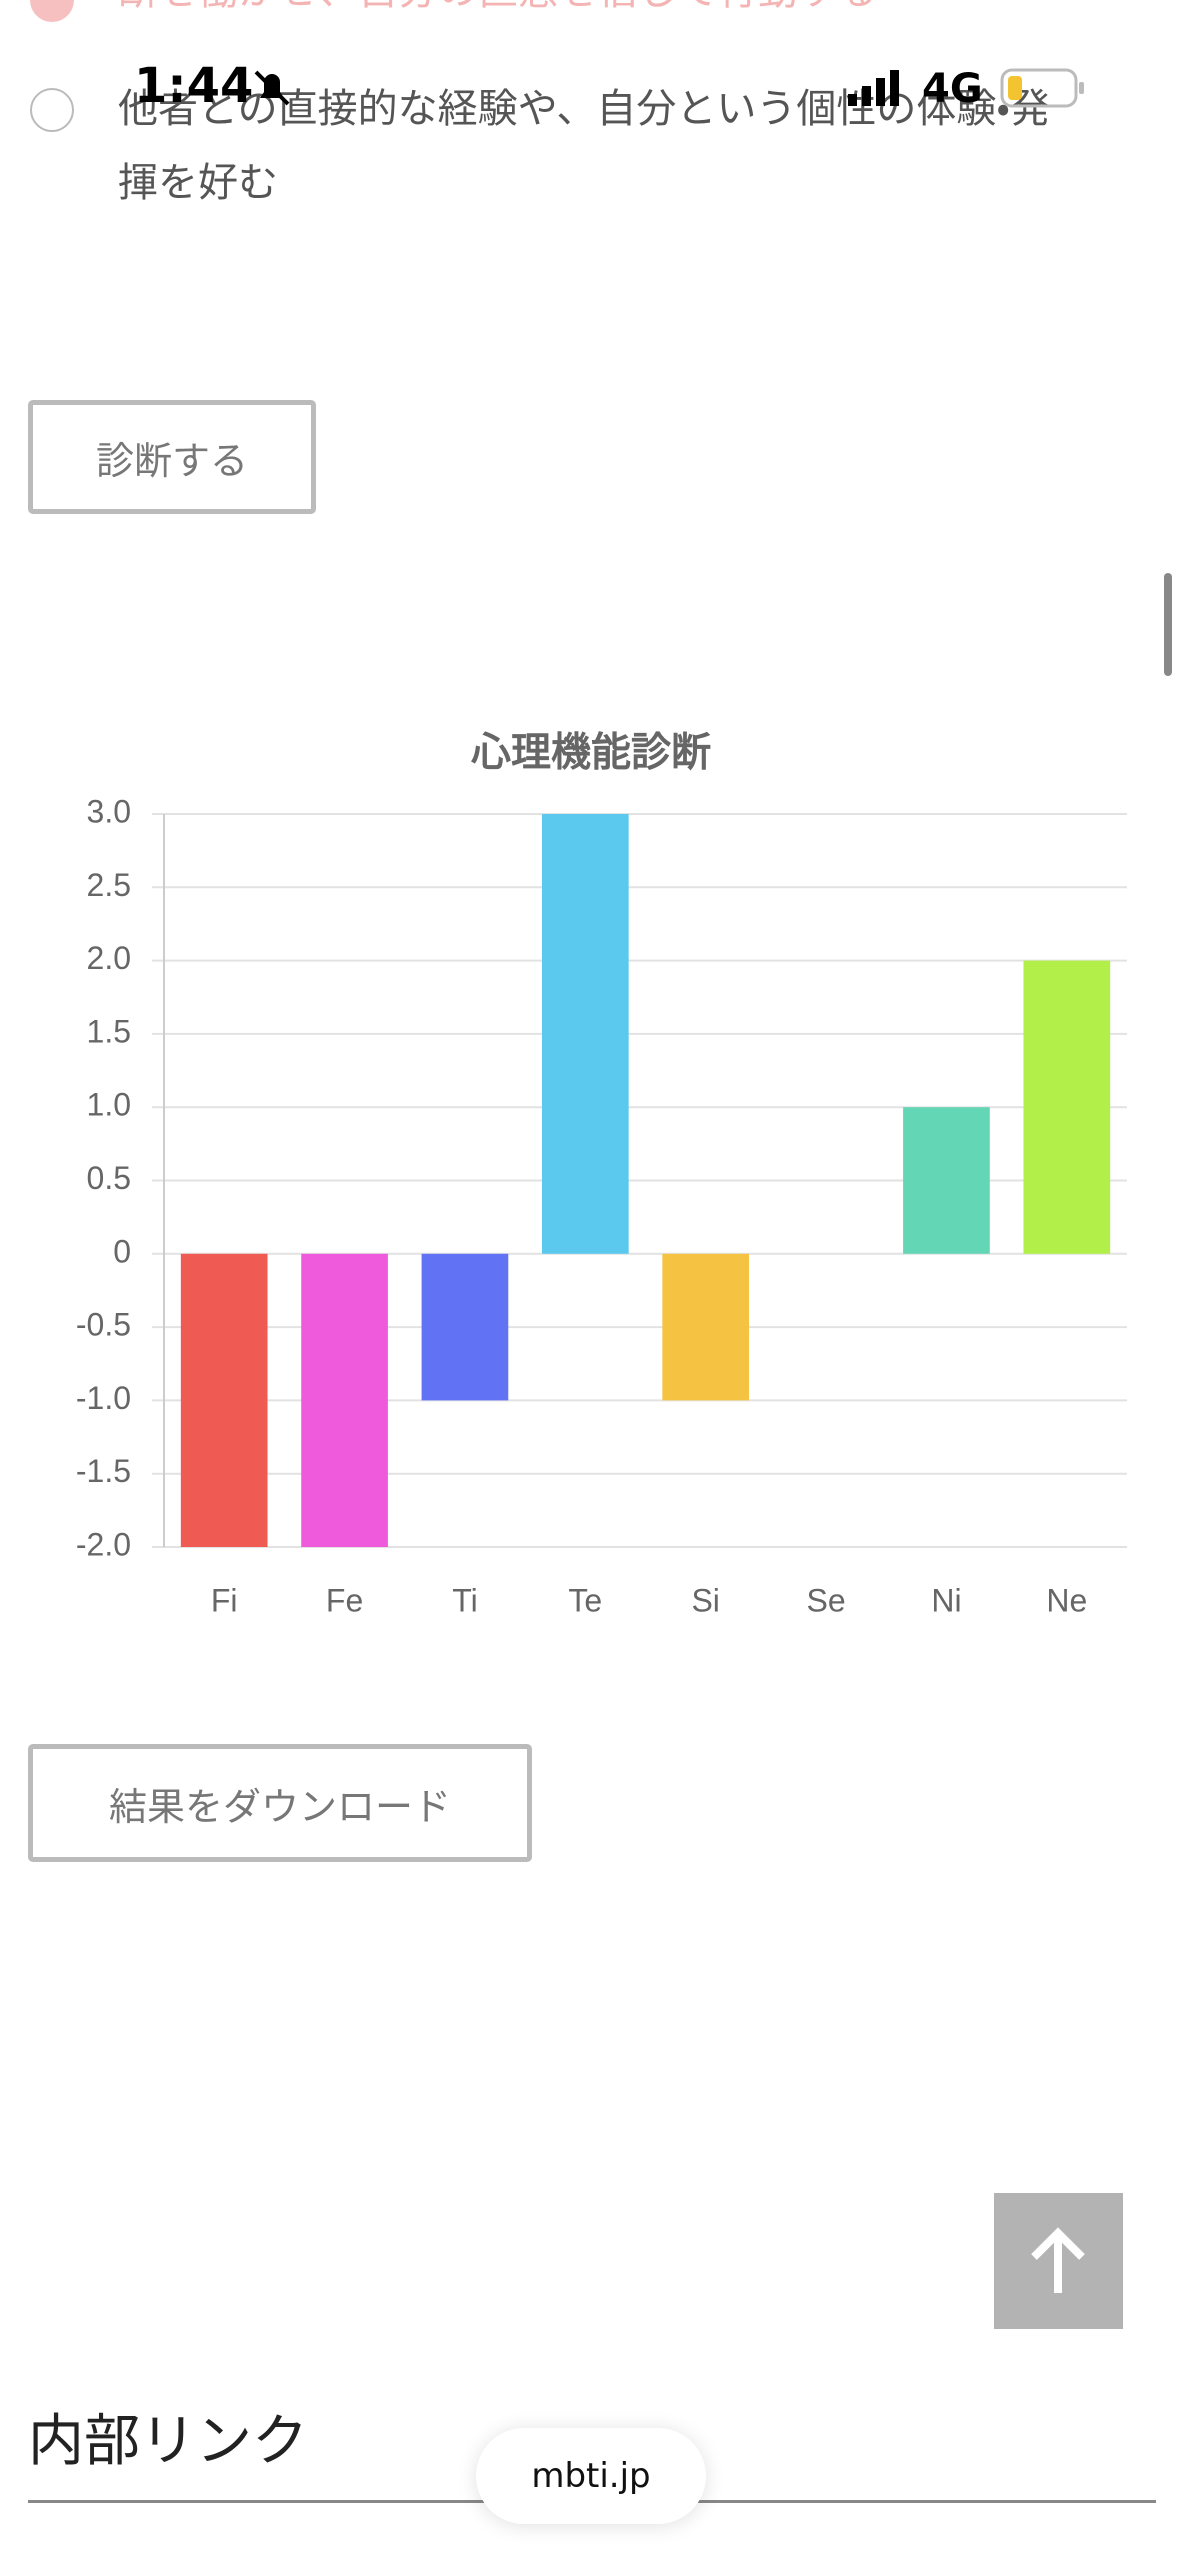  I want to click on y-tick-label: -2.0, so click(103, 1544).